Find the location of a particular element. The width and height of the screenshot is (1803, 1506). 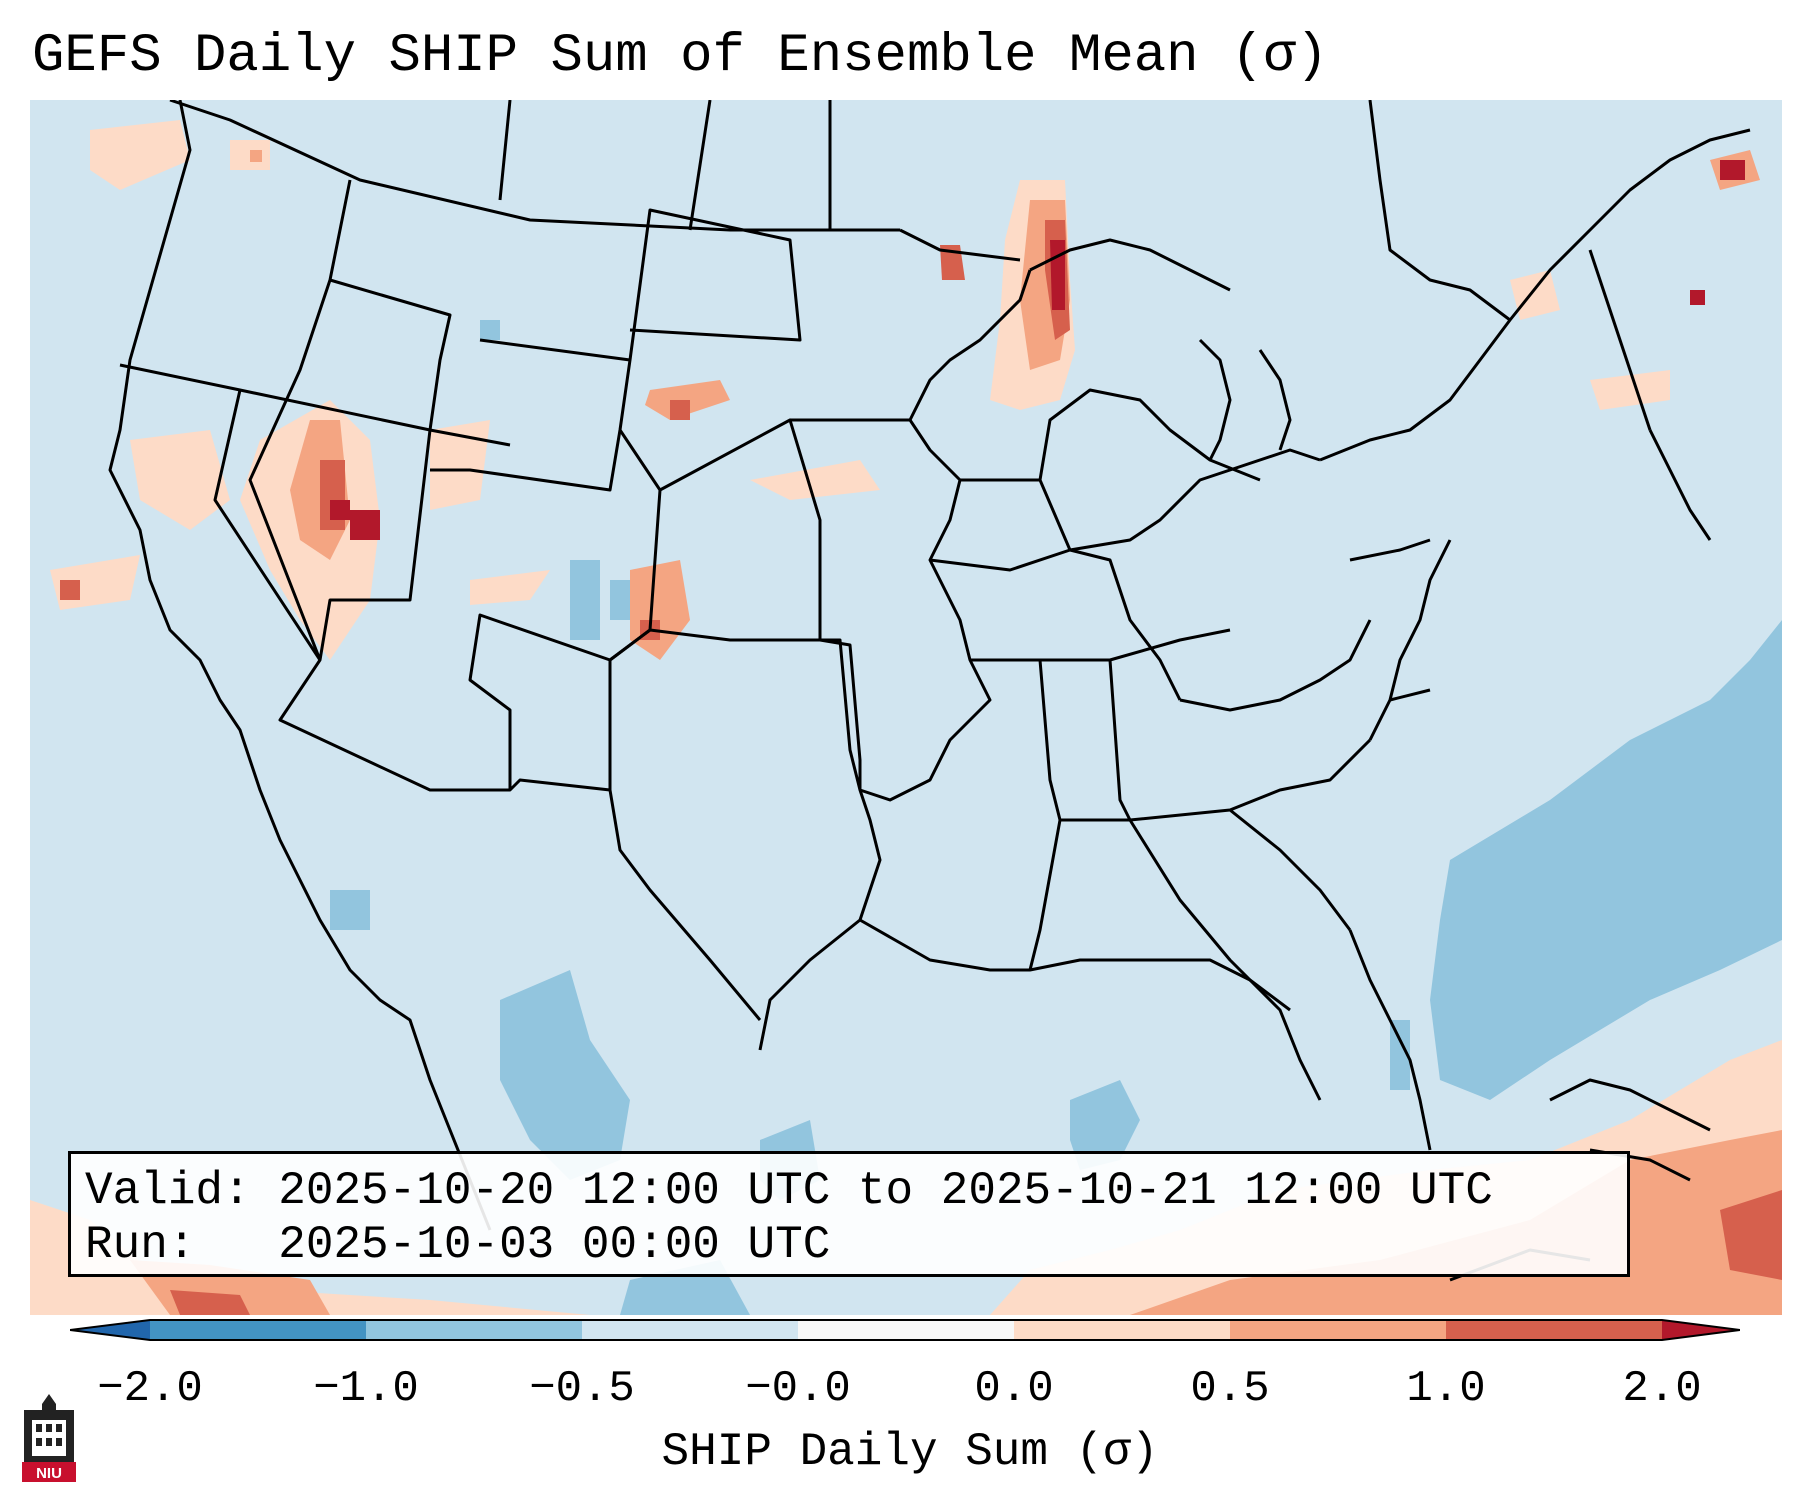

colorbar-tick-label: −2.0 is located at coordinates (150, 1389).